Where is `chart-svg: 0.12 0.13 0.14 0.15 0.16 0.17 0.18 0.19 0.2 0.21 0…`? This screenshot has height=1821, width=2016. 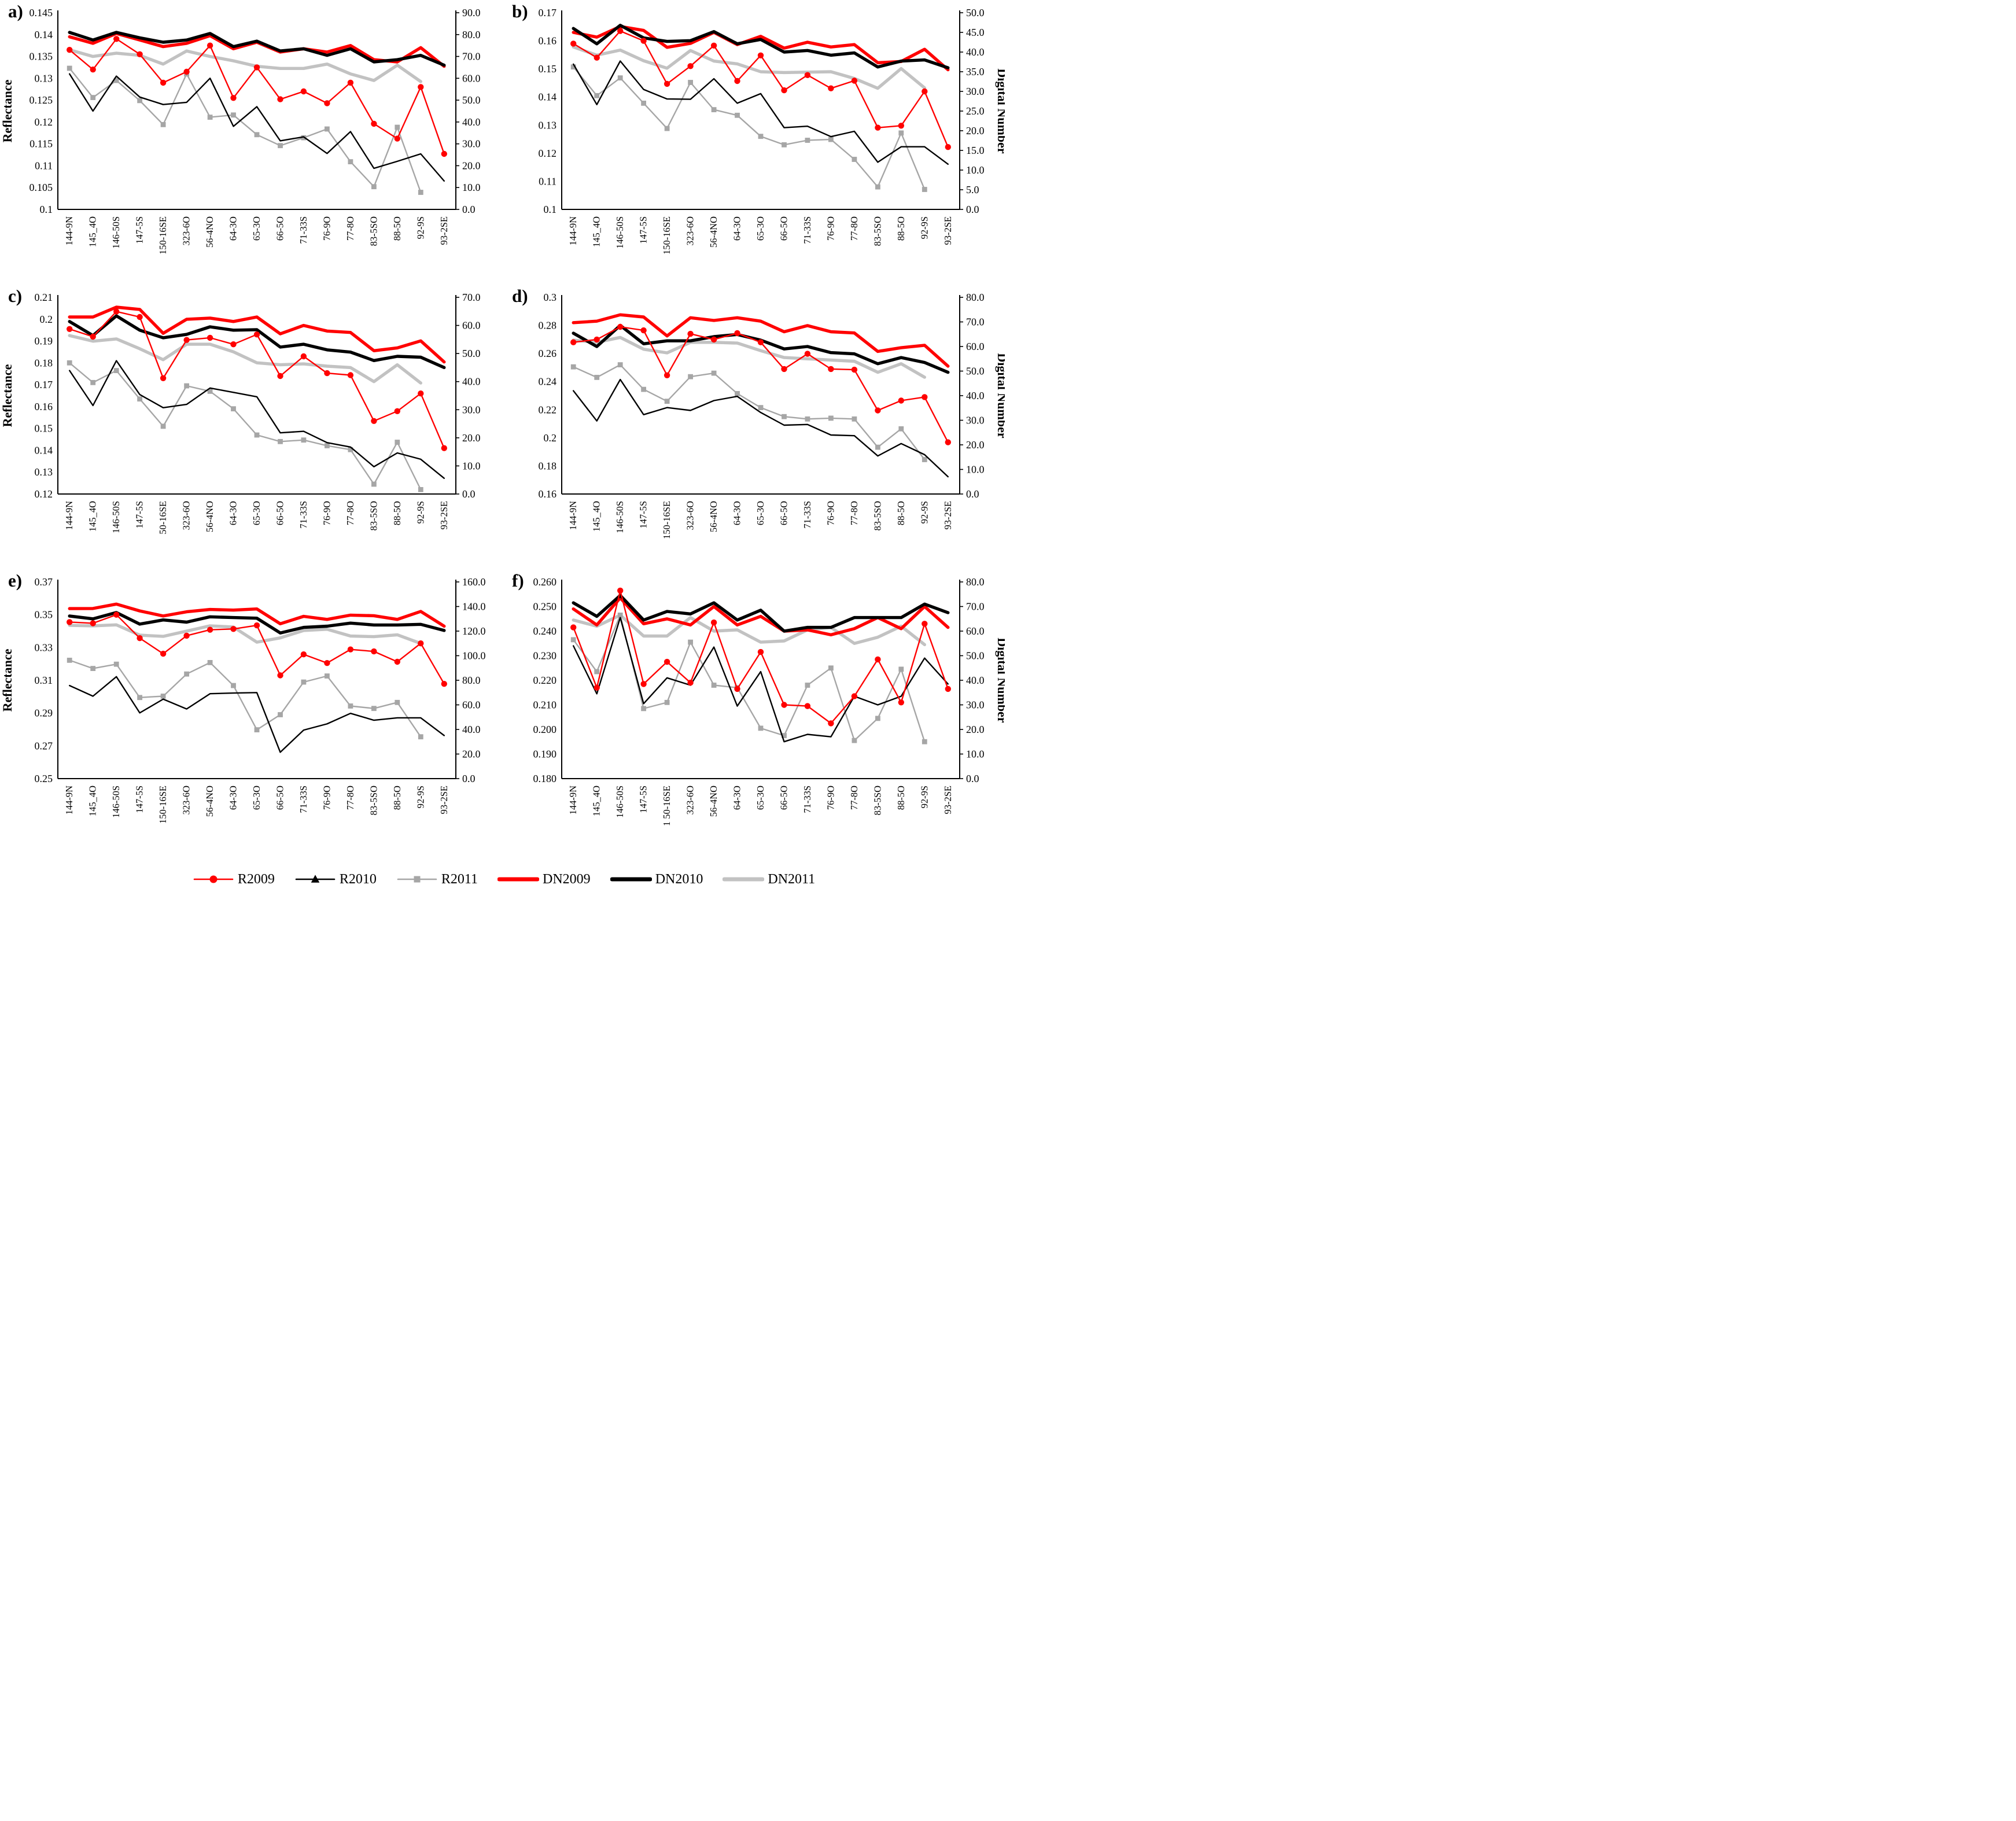 chart-svg: 0.12 0.13 0.14 0.15 0.16 0.17 0.18 0.19 0.2 0.21 0… is located at coordinates (240, 413).